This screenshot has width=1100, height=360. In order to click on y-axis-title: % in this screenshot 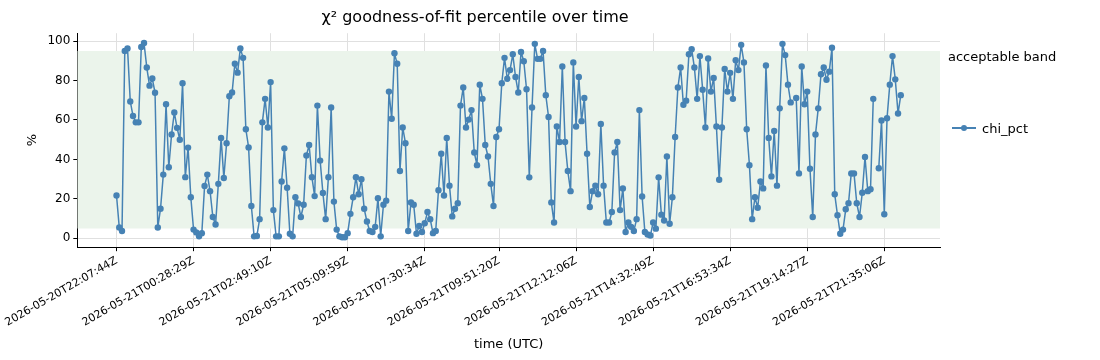, I will do `click(31, 140)`.